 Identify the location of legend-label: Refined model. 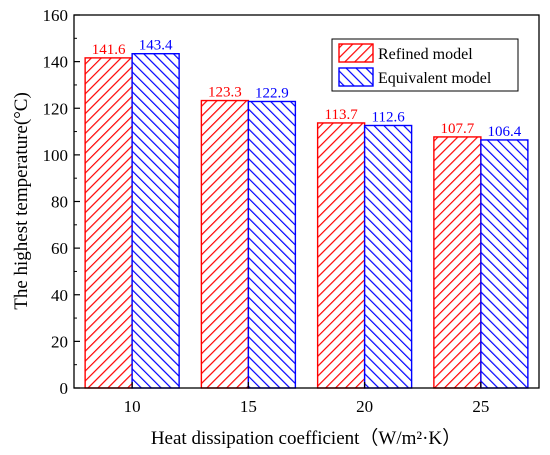
(425, 54).